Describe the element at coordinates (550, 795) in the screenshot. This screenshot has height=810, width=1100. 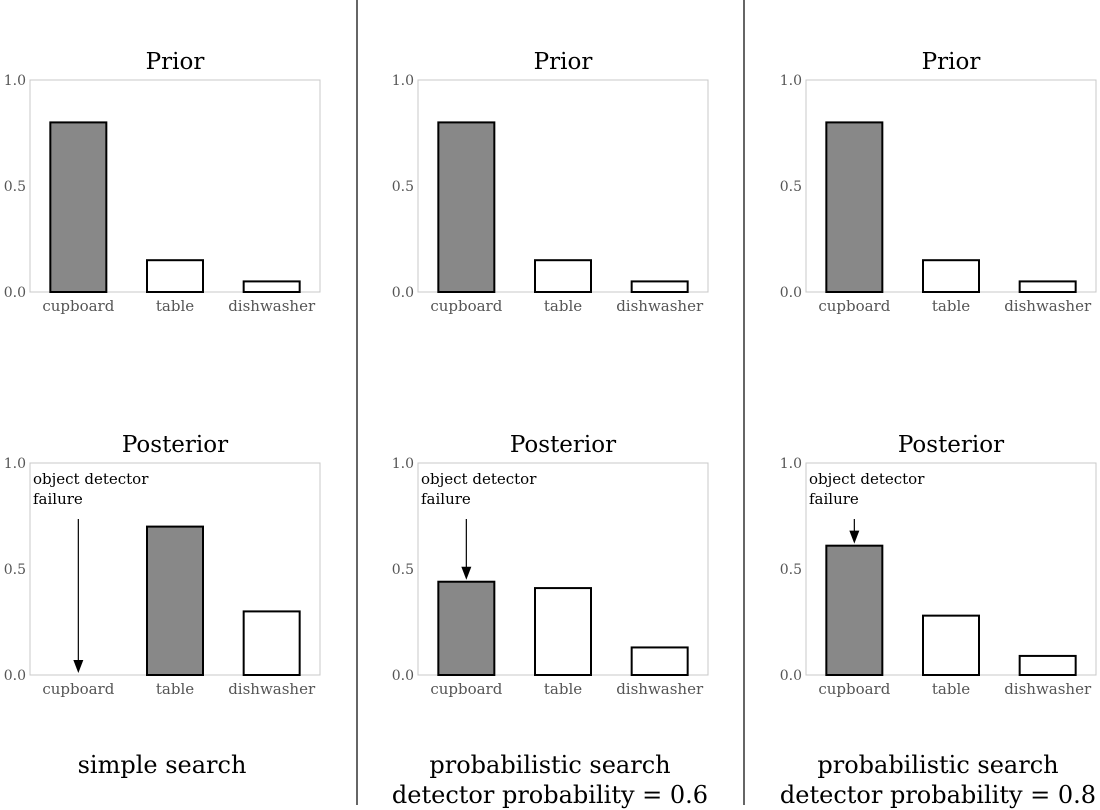
I see `caption-line: detector probability = 0.6` at that location.